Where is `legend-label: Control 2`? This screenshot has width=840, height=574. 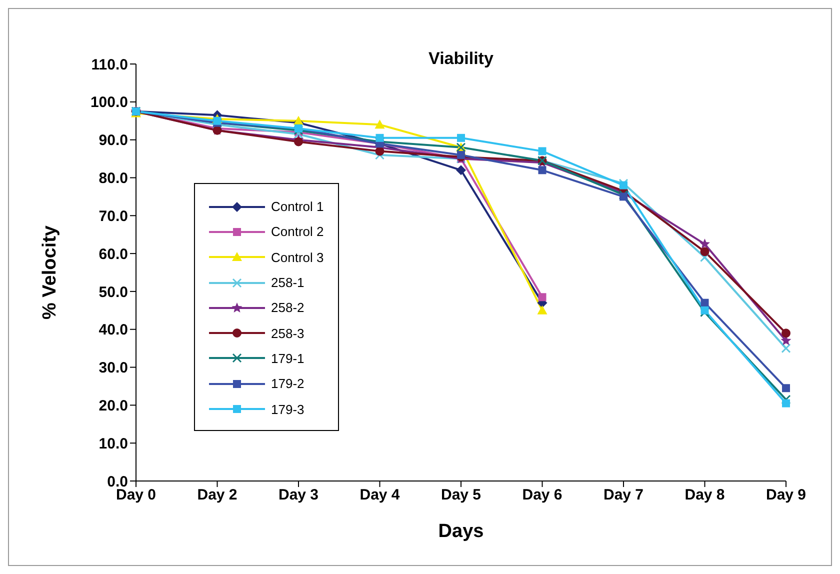 legend-label: Control 2 is located at coordinates (297, 232).